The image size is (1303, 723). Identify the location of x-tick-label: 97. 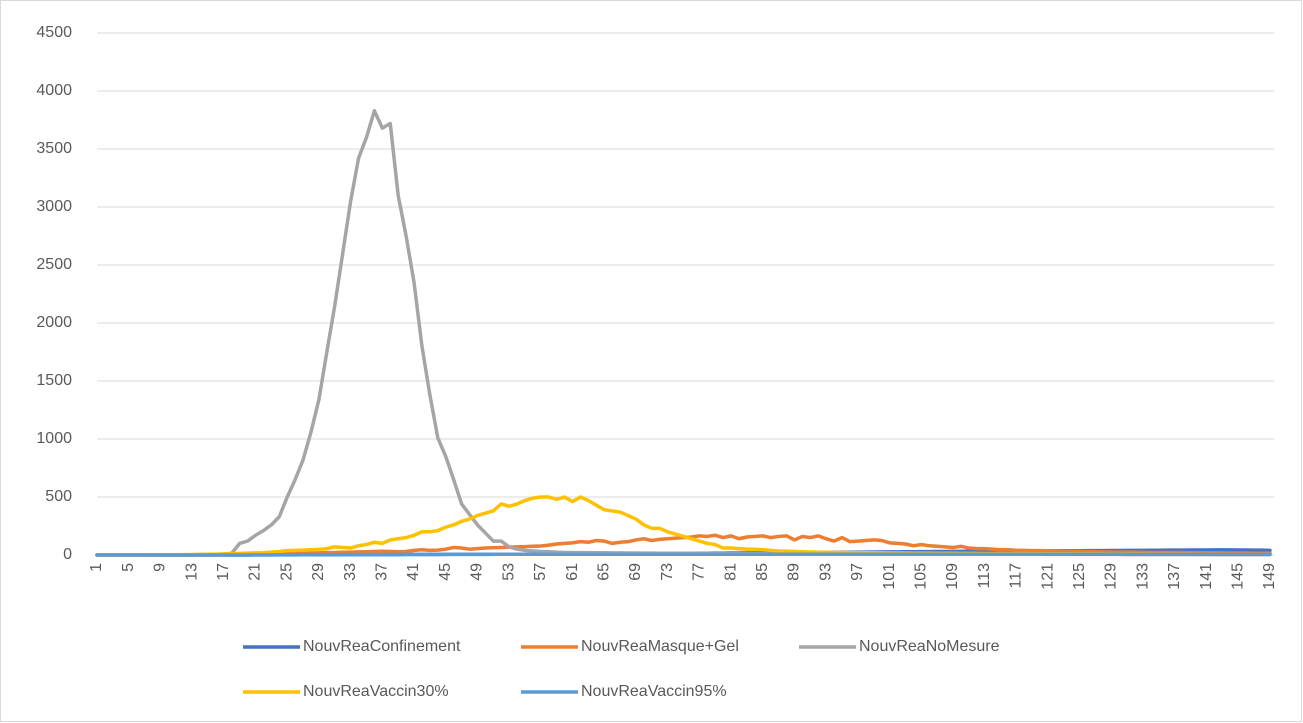
(857, 572).